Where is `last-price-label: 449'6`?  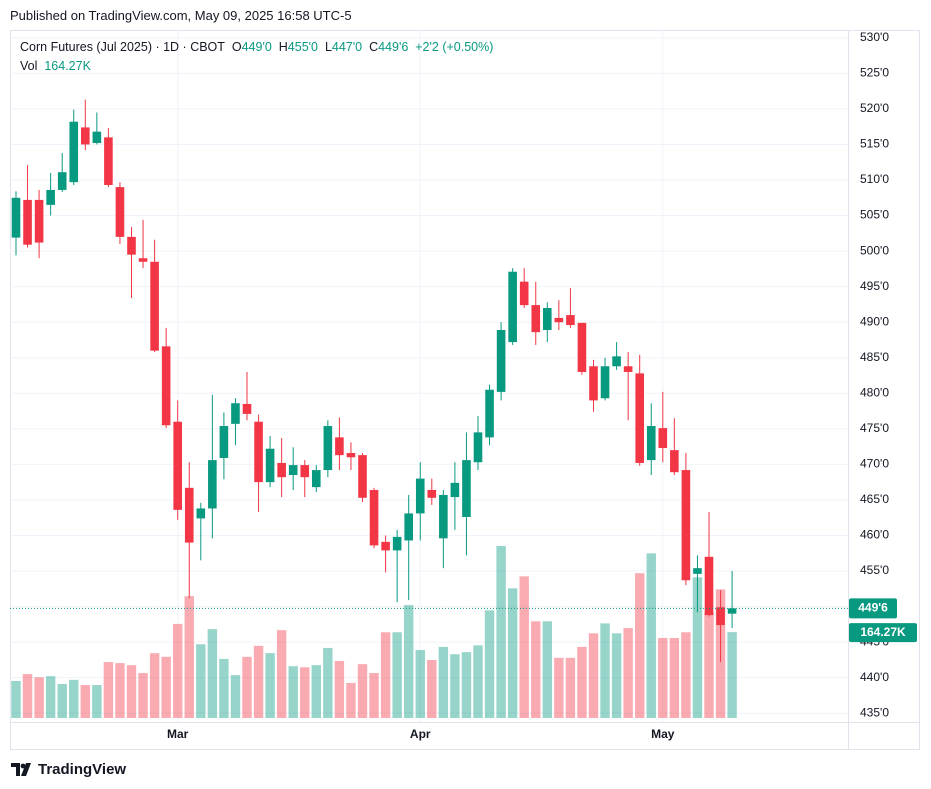
last-price-label: 449'6 is located at coordinates (873, 608).